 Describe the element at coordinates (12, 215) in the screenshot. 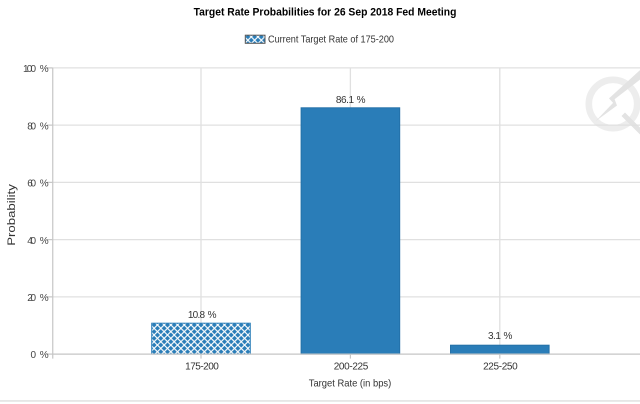

I see `svg-text: Probability` at that location.